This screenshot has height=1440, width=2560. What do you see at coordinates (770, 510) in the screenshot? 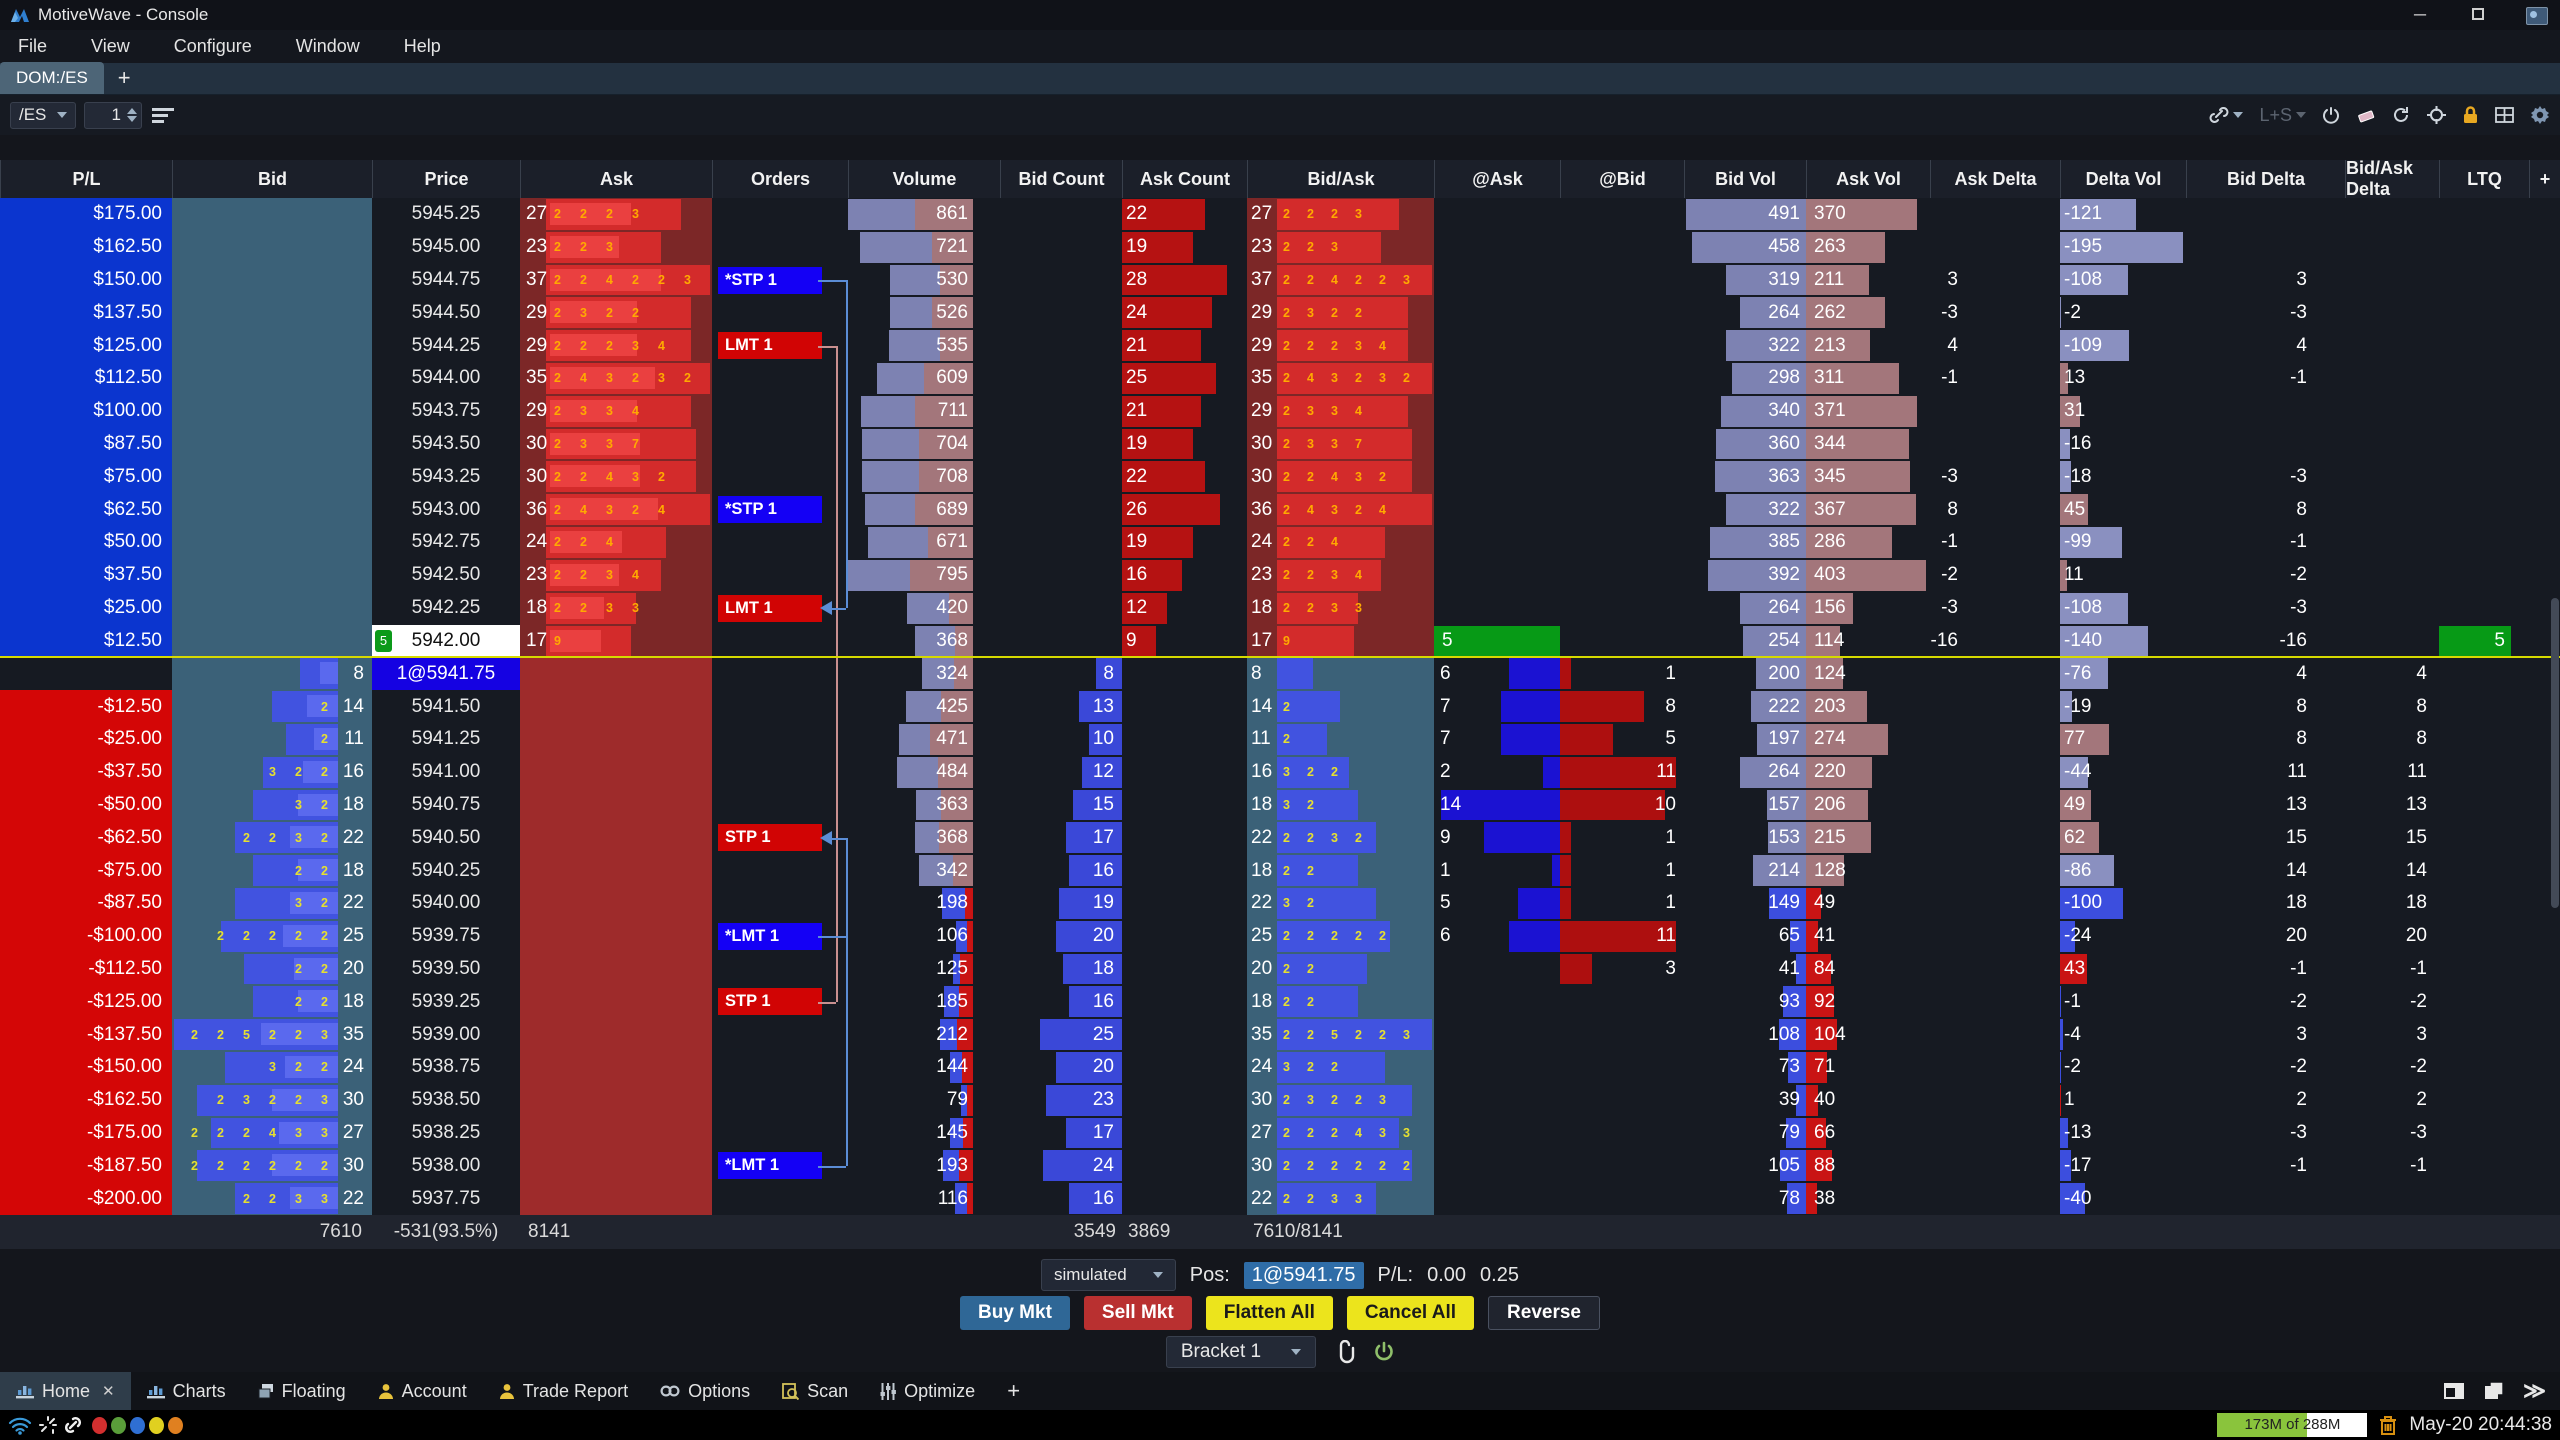
I see `order-chip: *STP 1` at bounding box center [770, 510].